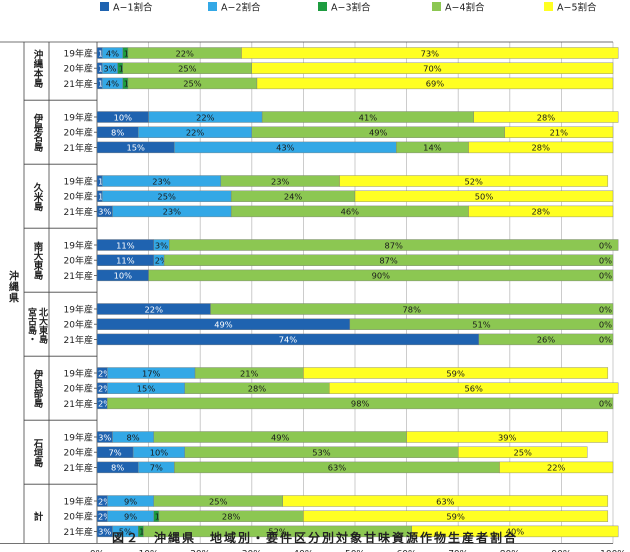 The width and height of the screenshot is (630, 552). Describe the element at coordinates (149, 550) in the screenshot. I see `x-tick-label: 10%` at that location.